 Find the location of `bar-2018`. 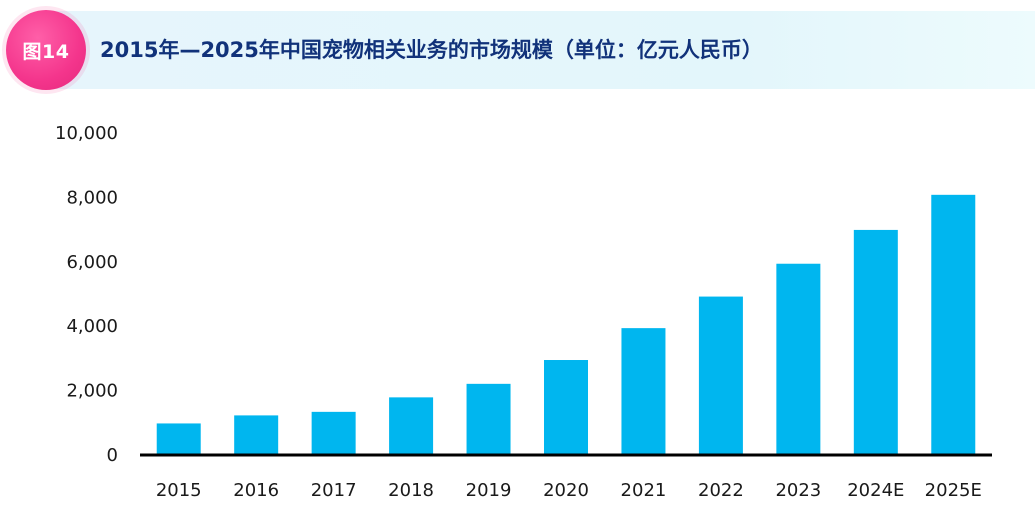

bar-2018 is located at coordinates (411, 426).